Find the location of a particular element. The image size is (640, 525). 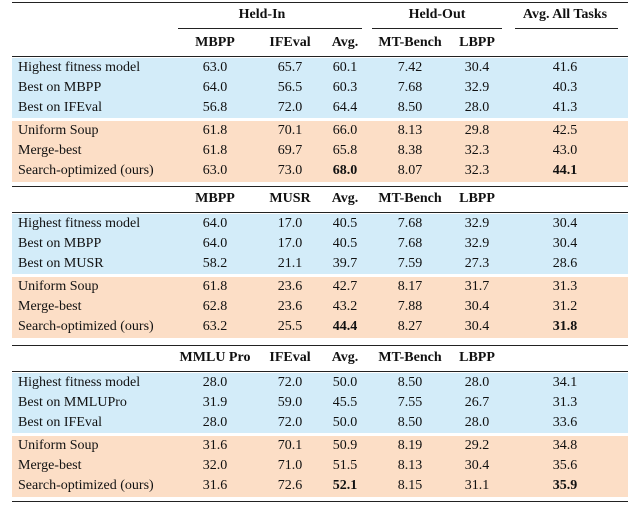

cell: 71.0 is located at coordinates (290, 466).